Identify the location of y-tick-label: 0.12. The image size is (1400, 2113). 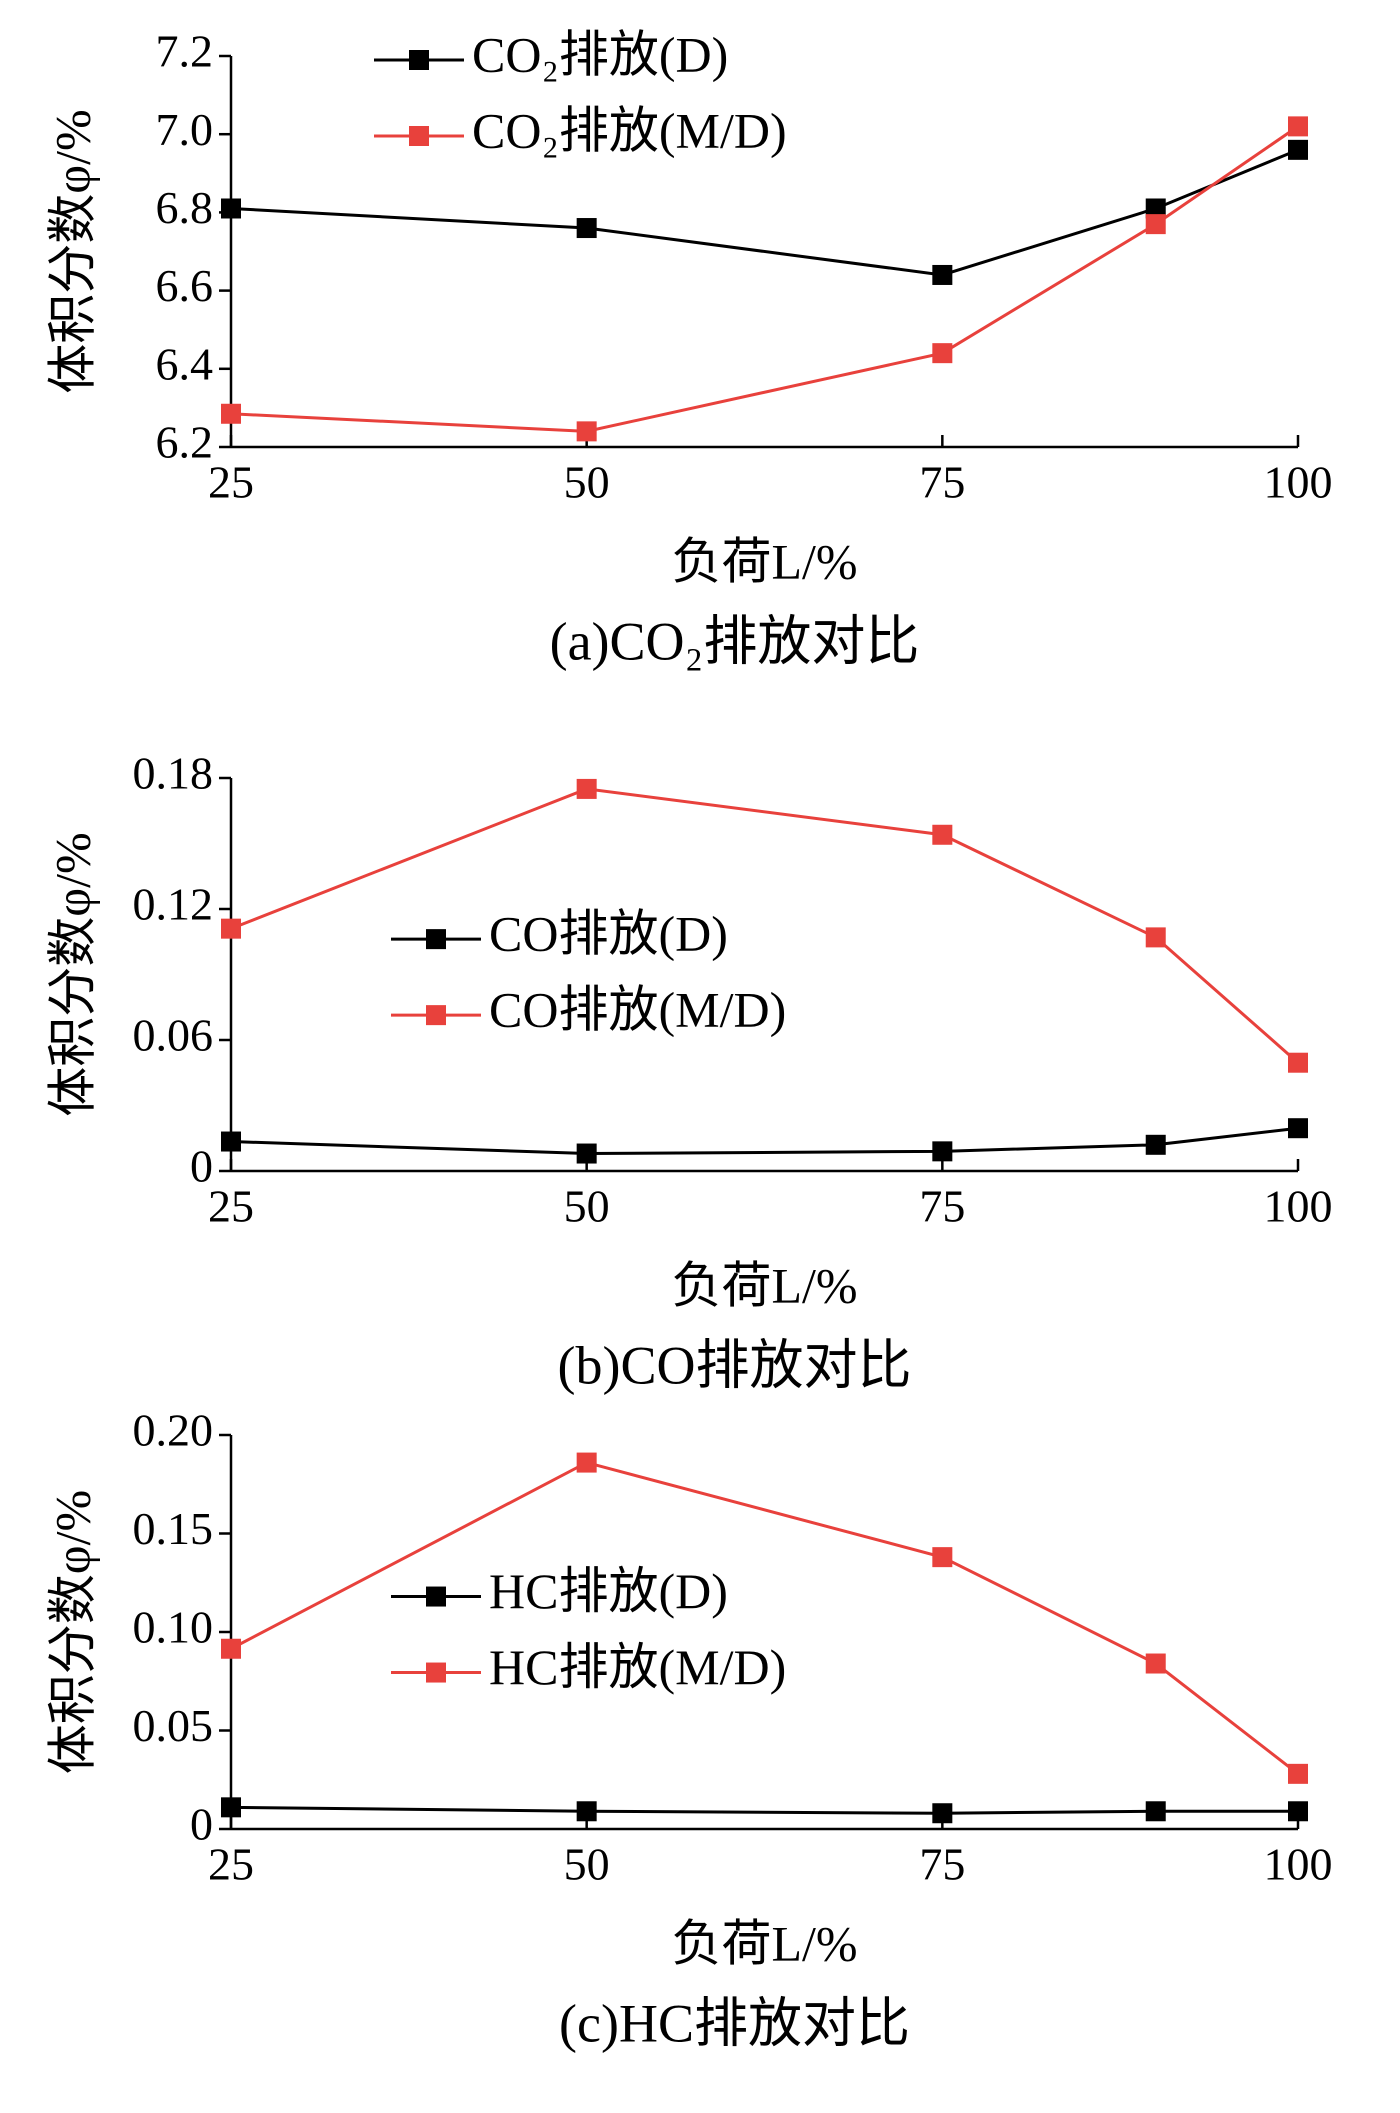
(173, 904).